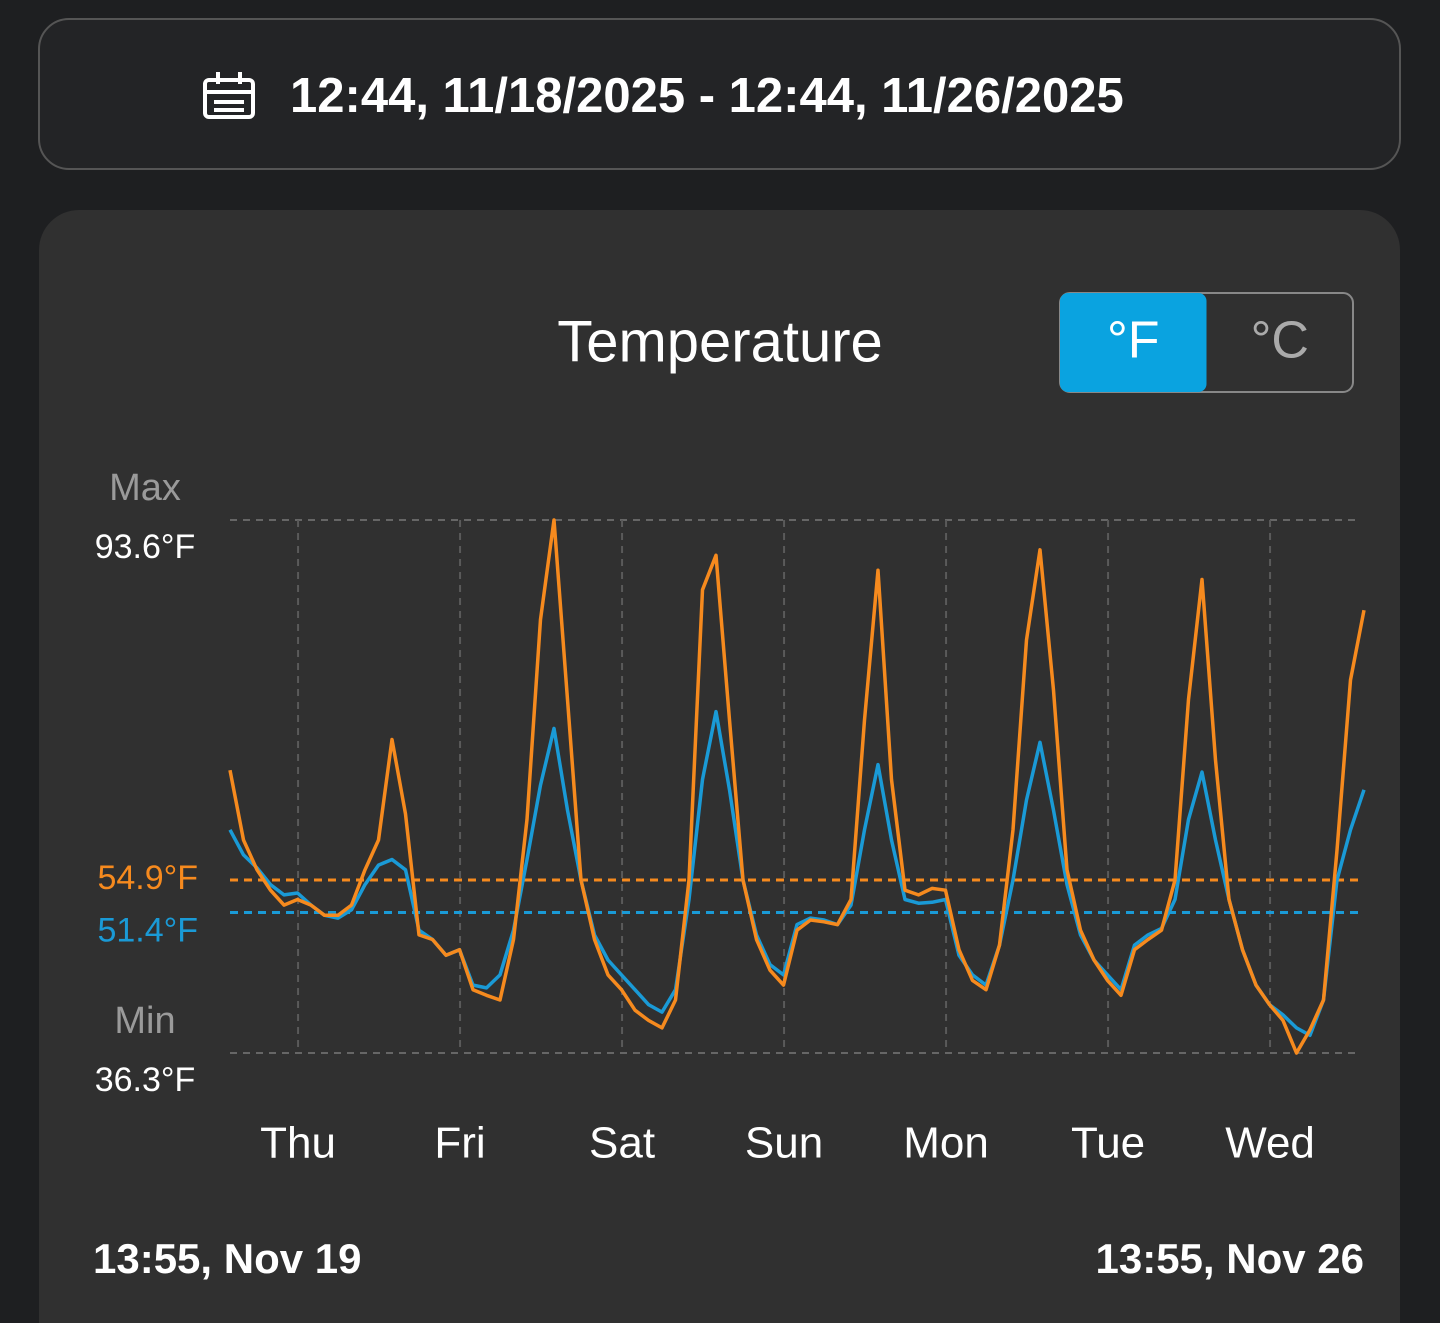  Describe the element at coordinates (145, 488) in the screenshot. I see `y-tick-caption: Max` at that location.